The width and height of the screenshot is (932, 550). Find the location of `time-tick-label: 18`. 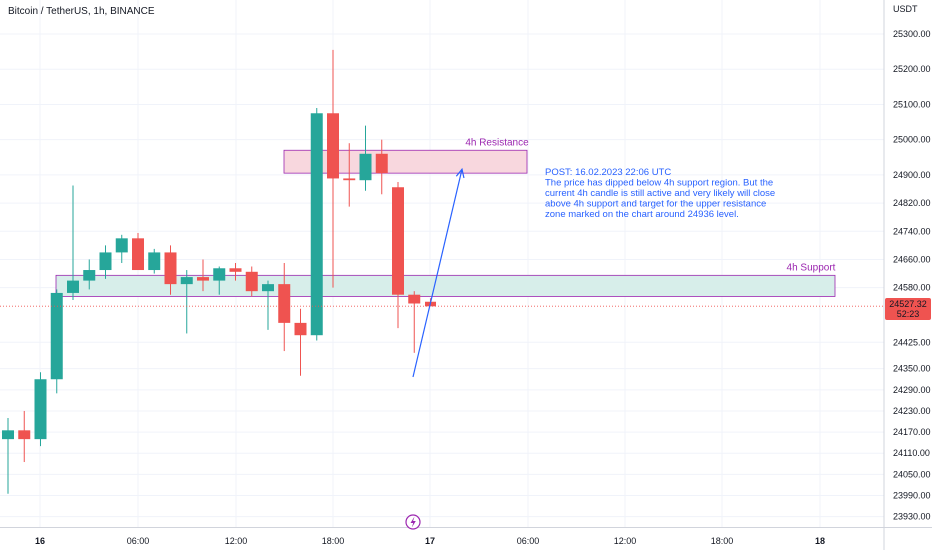

time-tick-label: 18 is located at coordinates (820, 541).